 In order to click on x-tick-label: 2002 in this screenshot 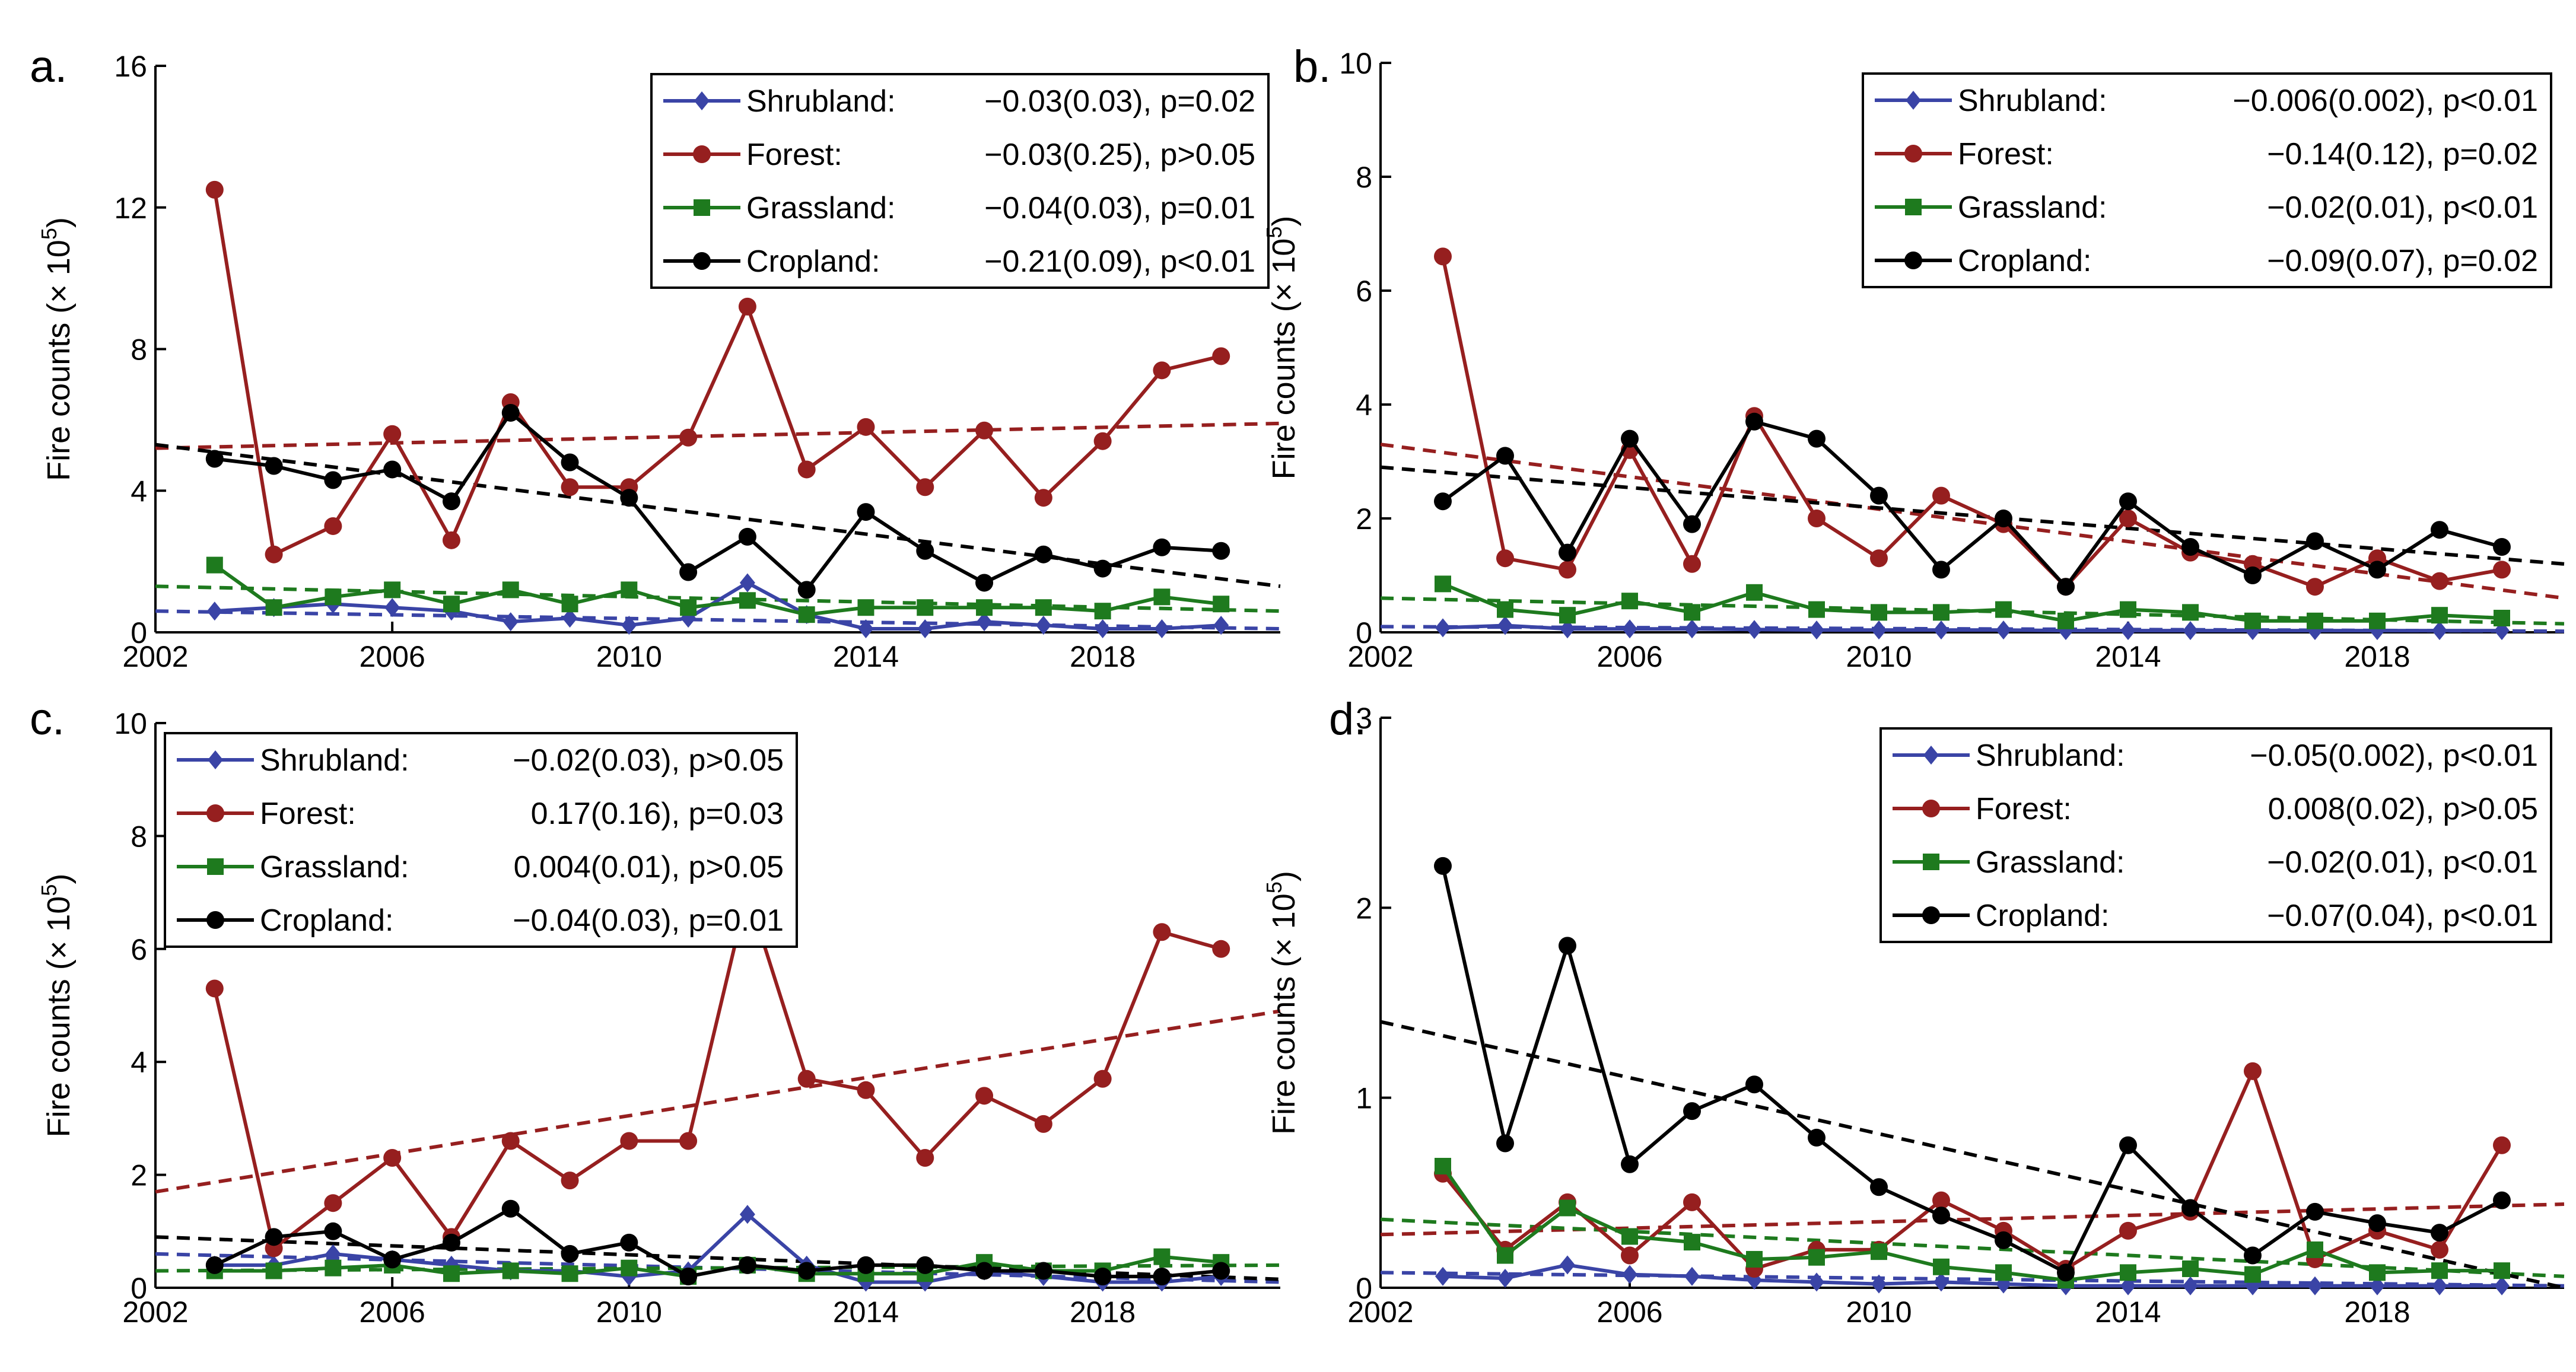, I will do `click(155, 1312)`.